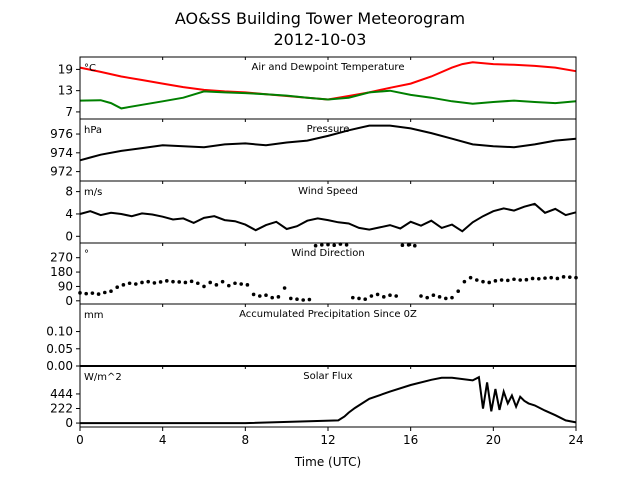 Image resolution: width=640 pixels, height=484 pixels. I want to click on temp-ytick-label: 7, so click(69, 112).